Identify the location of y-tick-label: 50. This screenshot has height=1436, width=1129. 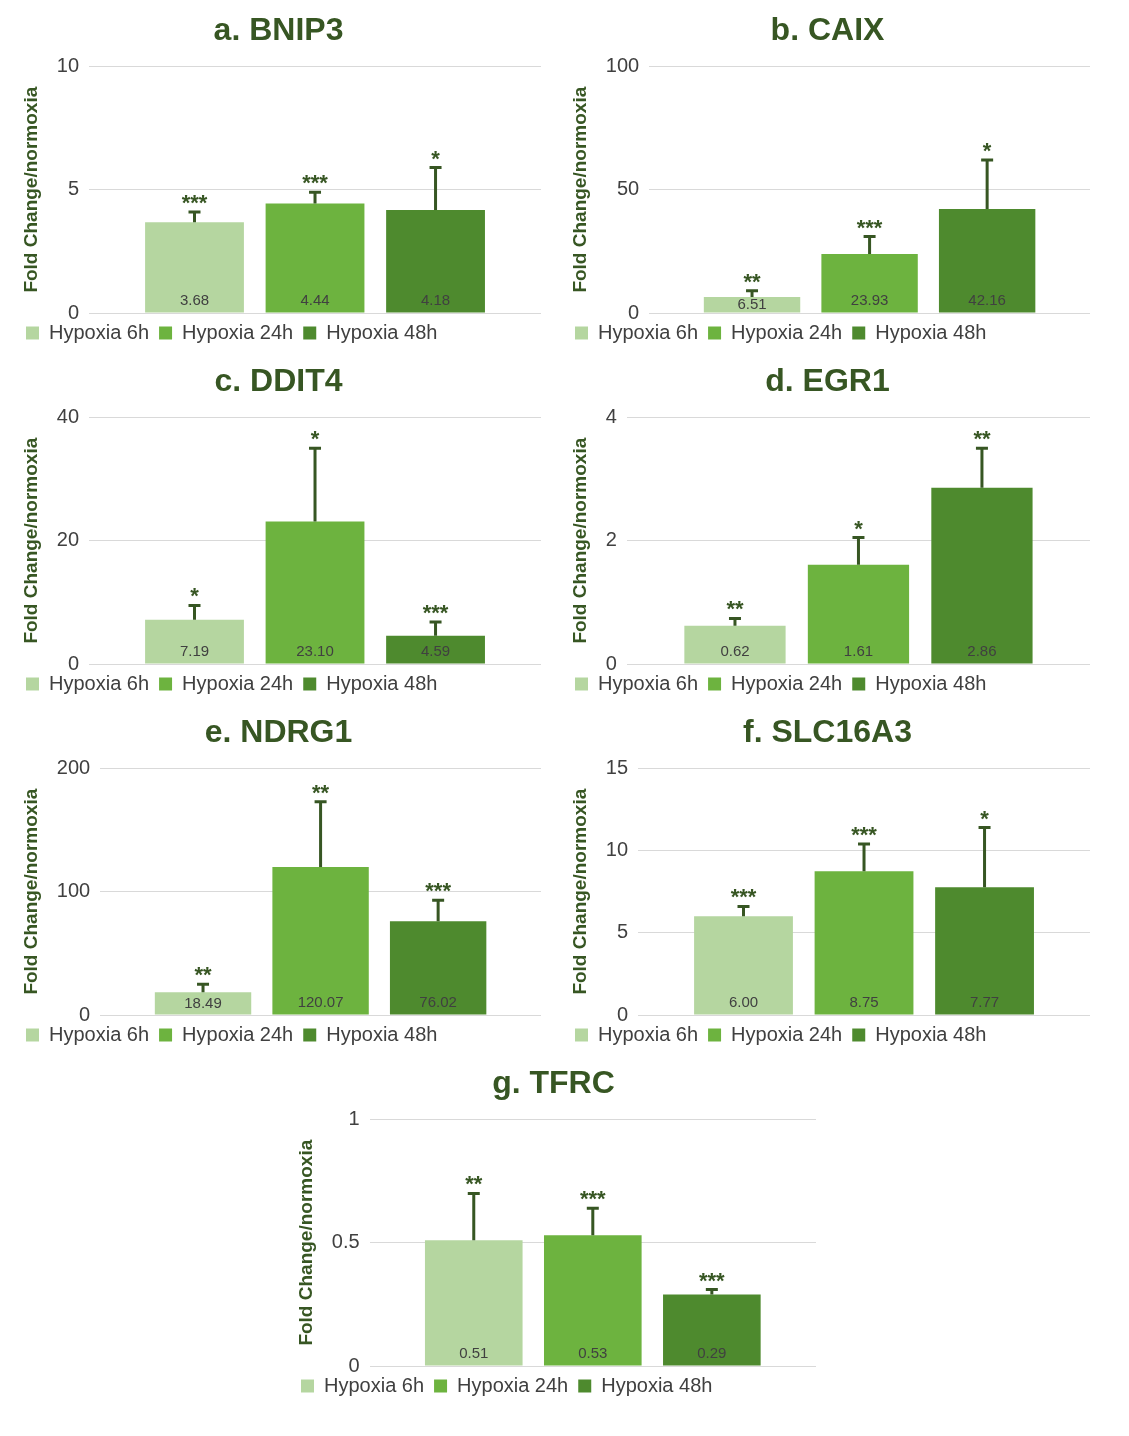
(628, 188).